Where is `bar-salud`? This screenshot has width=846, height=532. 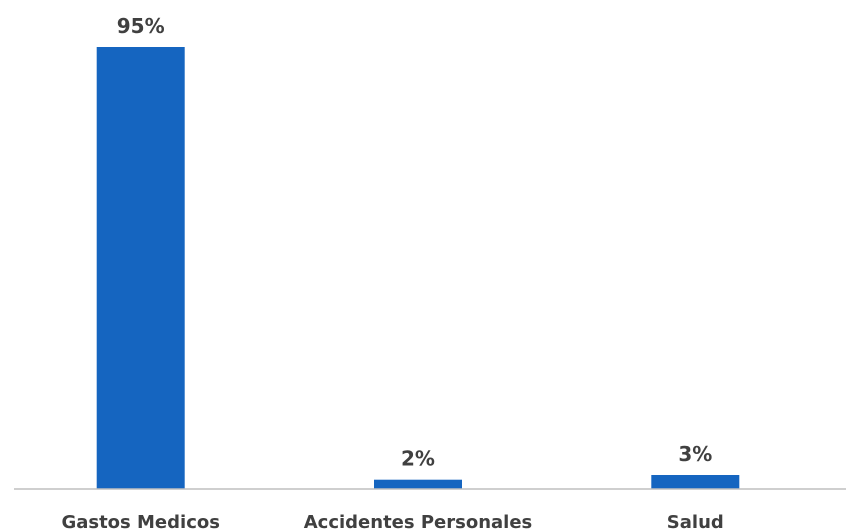
bar-salud is located at coordinates (695, 482).